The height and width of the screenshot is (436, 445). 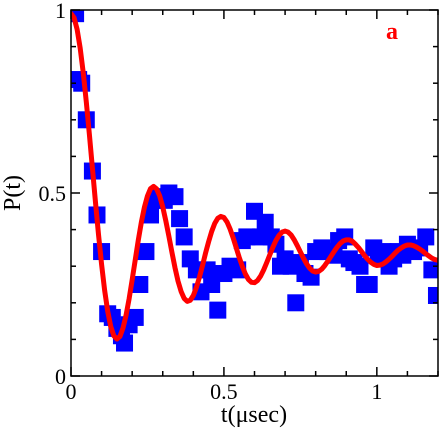 What do you see at coordinates (13, 193) in the screenshot?
I see `y-axis-label: P(t)` at bounding box center [13, 193].